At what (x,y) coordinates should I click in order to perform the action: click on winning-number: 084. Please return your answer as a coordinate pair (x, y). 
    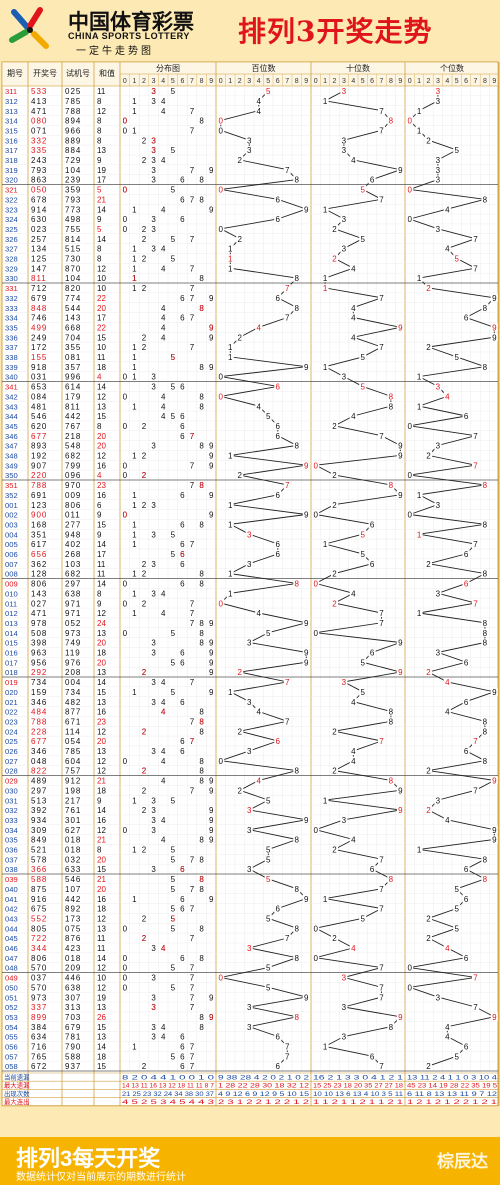
    Looking at the image, I should click on (39, 396).